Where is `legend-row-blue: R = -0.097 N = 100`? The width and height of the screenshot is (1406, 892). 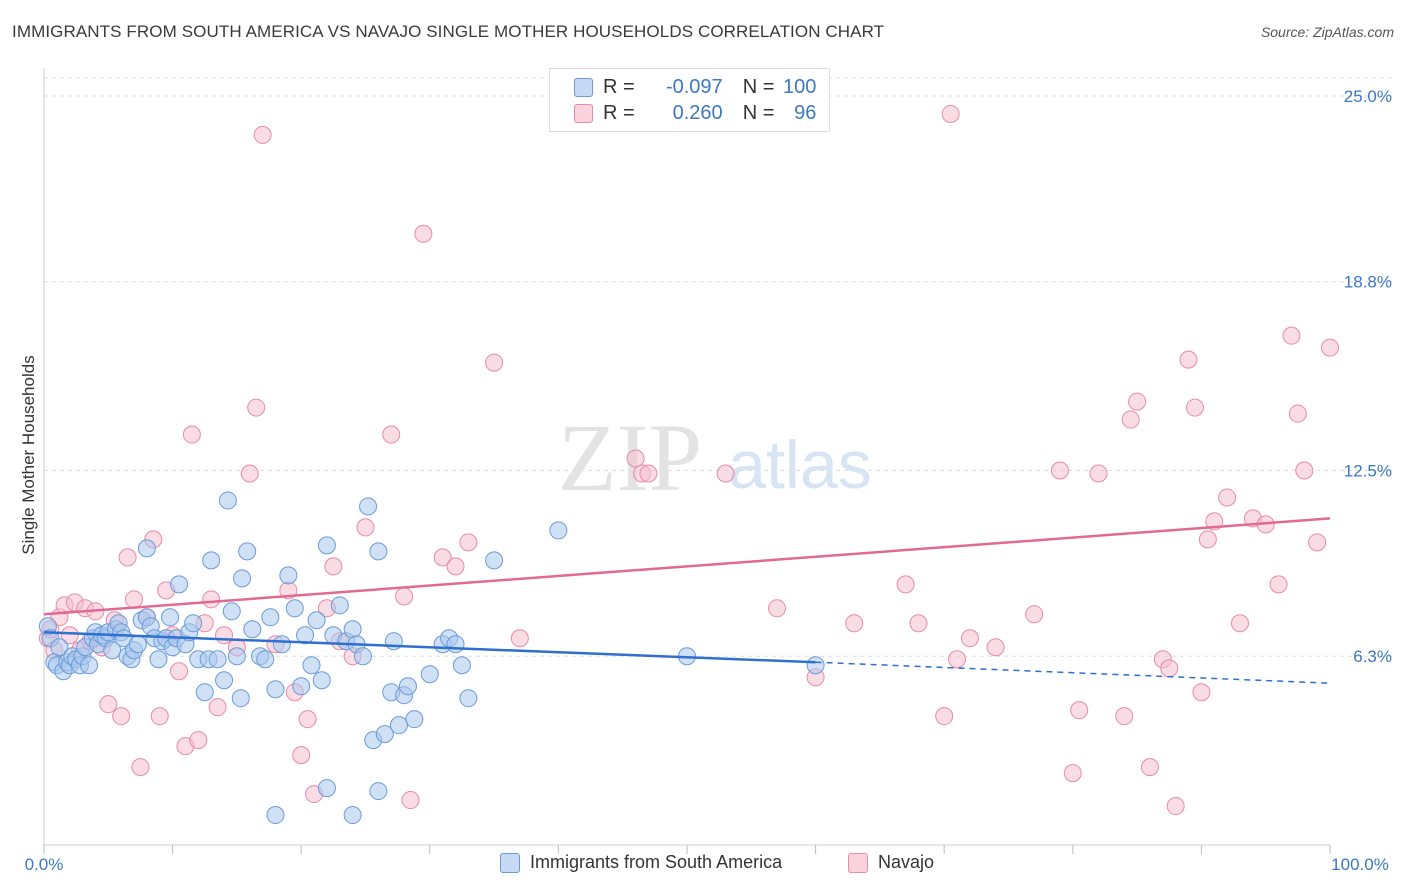
legend-row-blue: R = -0.097 N = 100 is located at coordinates (695, 87).